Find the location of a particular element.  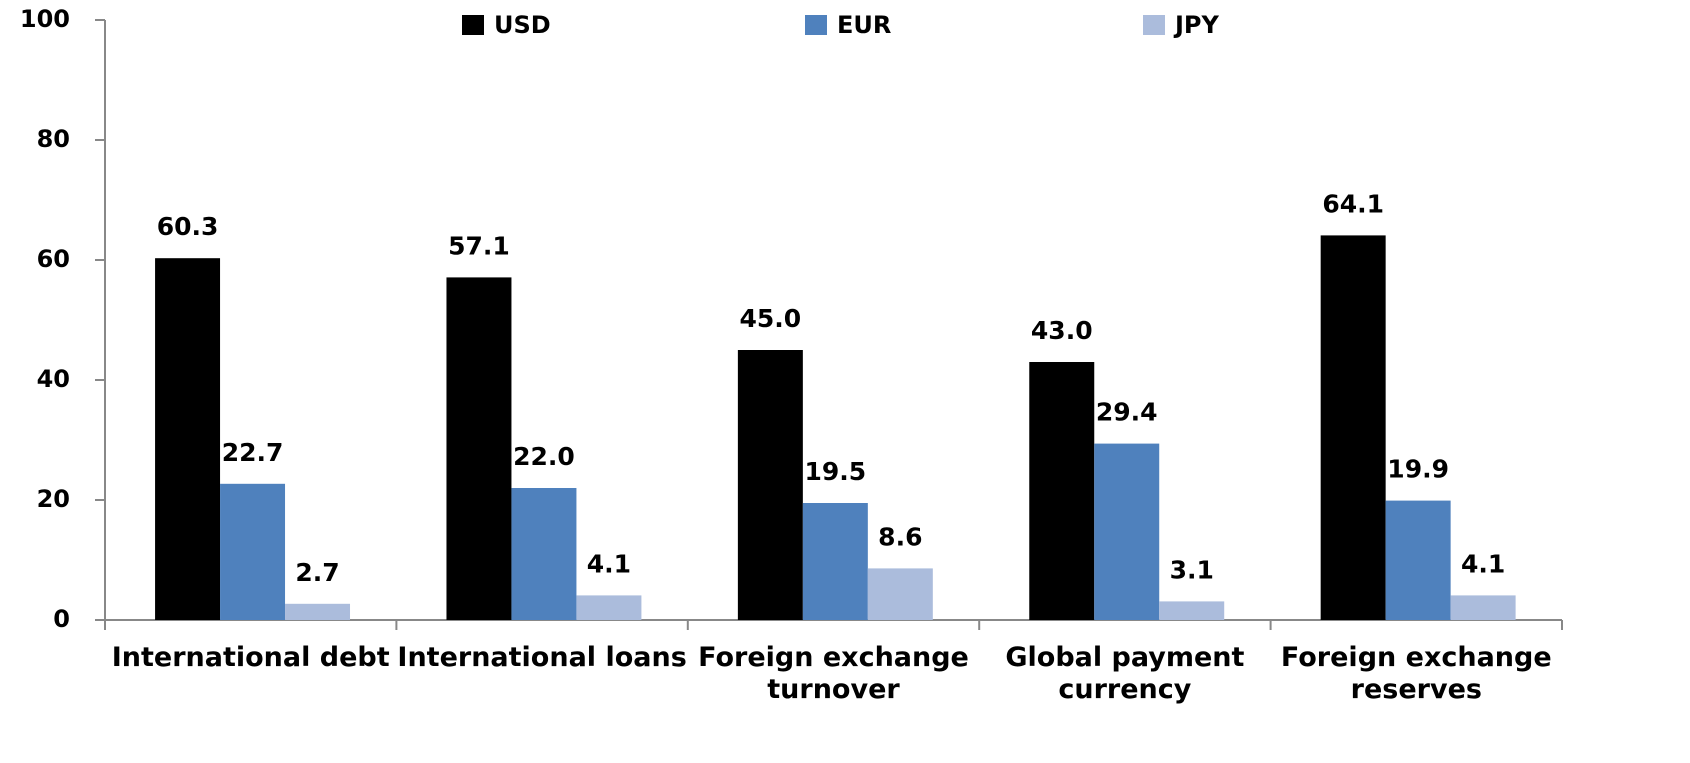

data-label: 60.3 is located at coordinates (188, 226).